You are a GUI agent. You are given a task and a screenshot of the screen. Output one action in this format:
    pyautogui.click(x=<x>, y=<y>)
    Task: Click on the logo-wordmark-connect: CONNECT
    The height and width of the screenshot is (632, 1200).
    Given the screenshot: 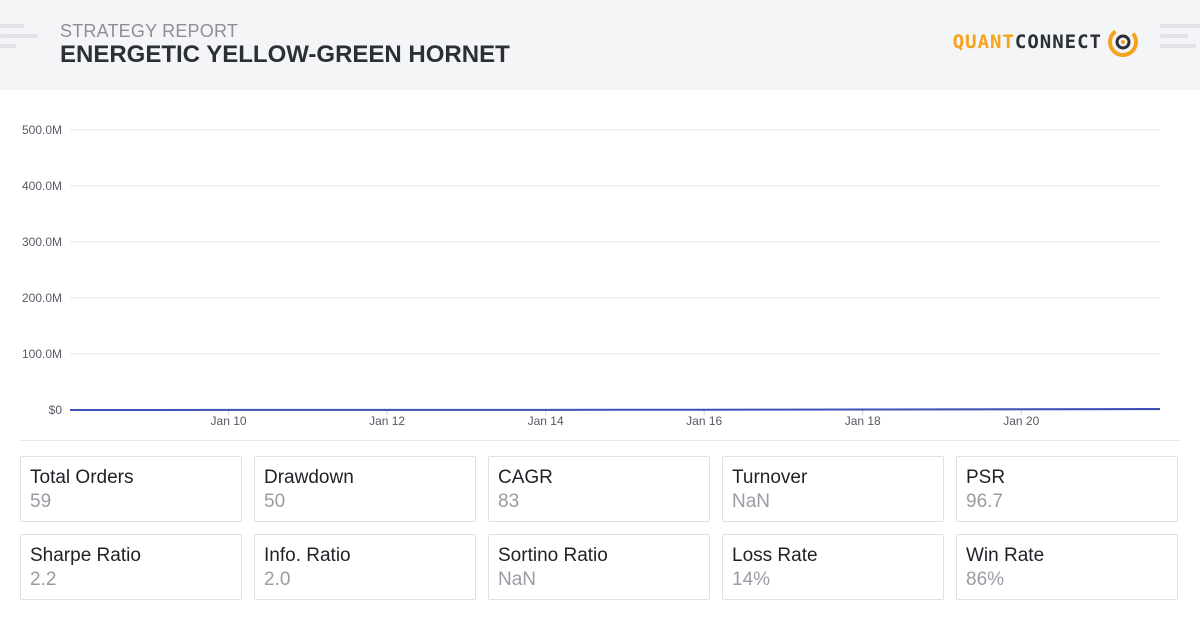 What is the action you would take?
    pyautogui.click(x=1058, y=42)
    